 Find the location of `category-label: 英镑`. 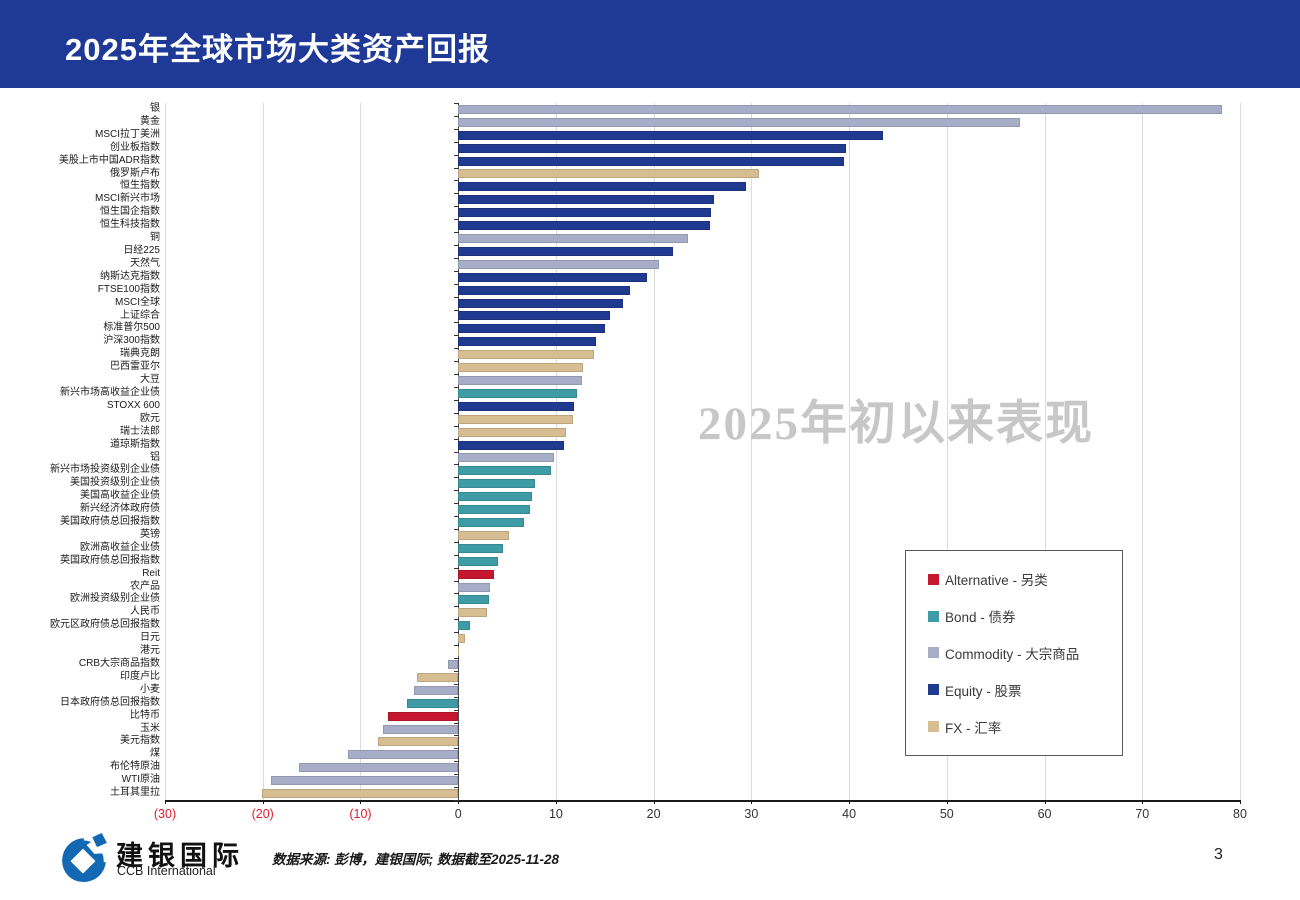

category-label: 英镑 is located at coordinates (150, 534).